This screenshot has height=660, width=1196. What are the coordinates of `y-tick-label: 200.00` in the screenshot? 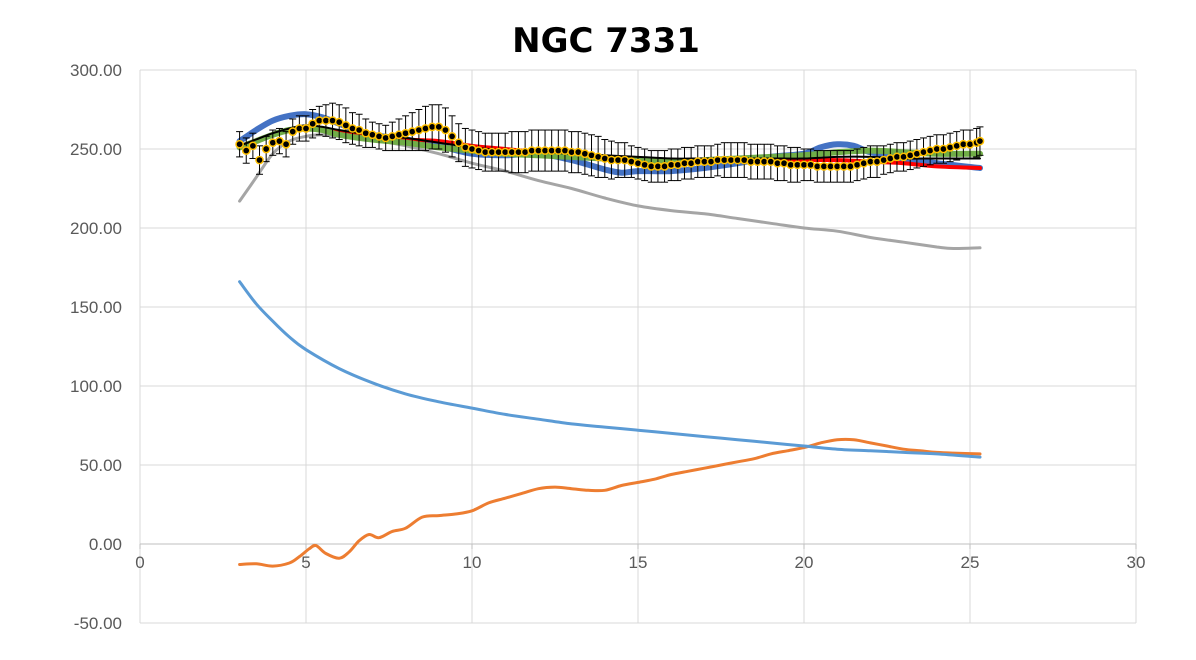 It's located at (96, 228).